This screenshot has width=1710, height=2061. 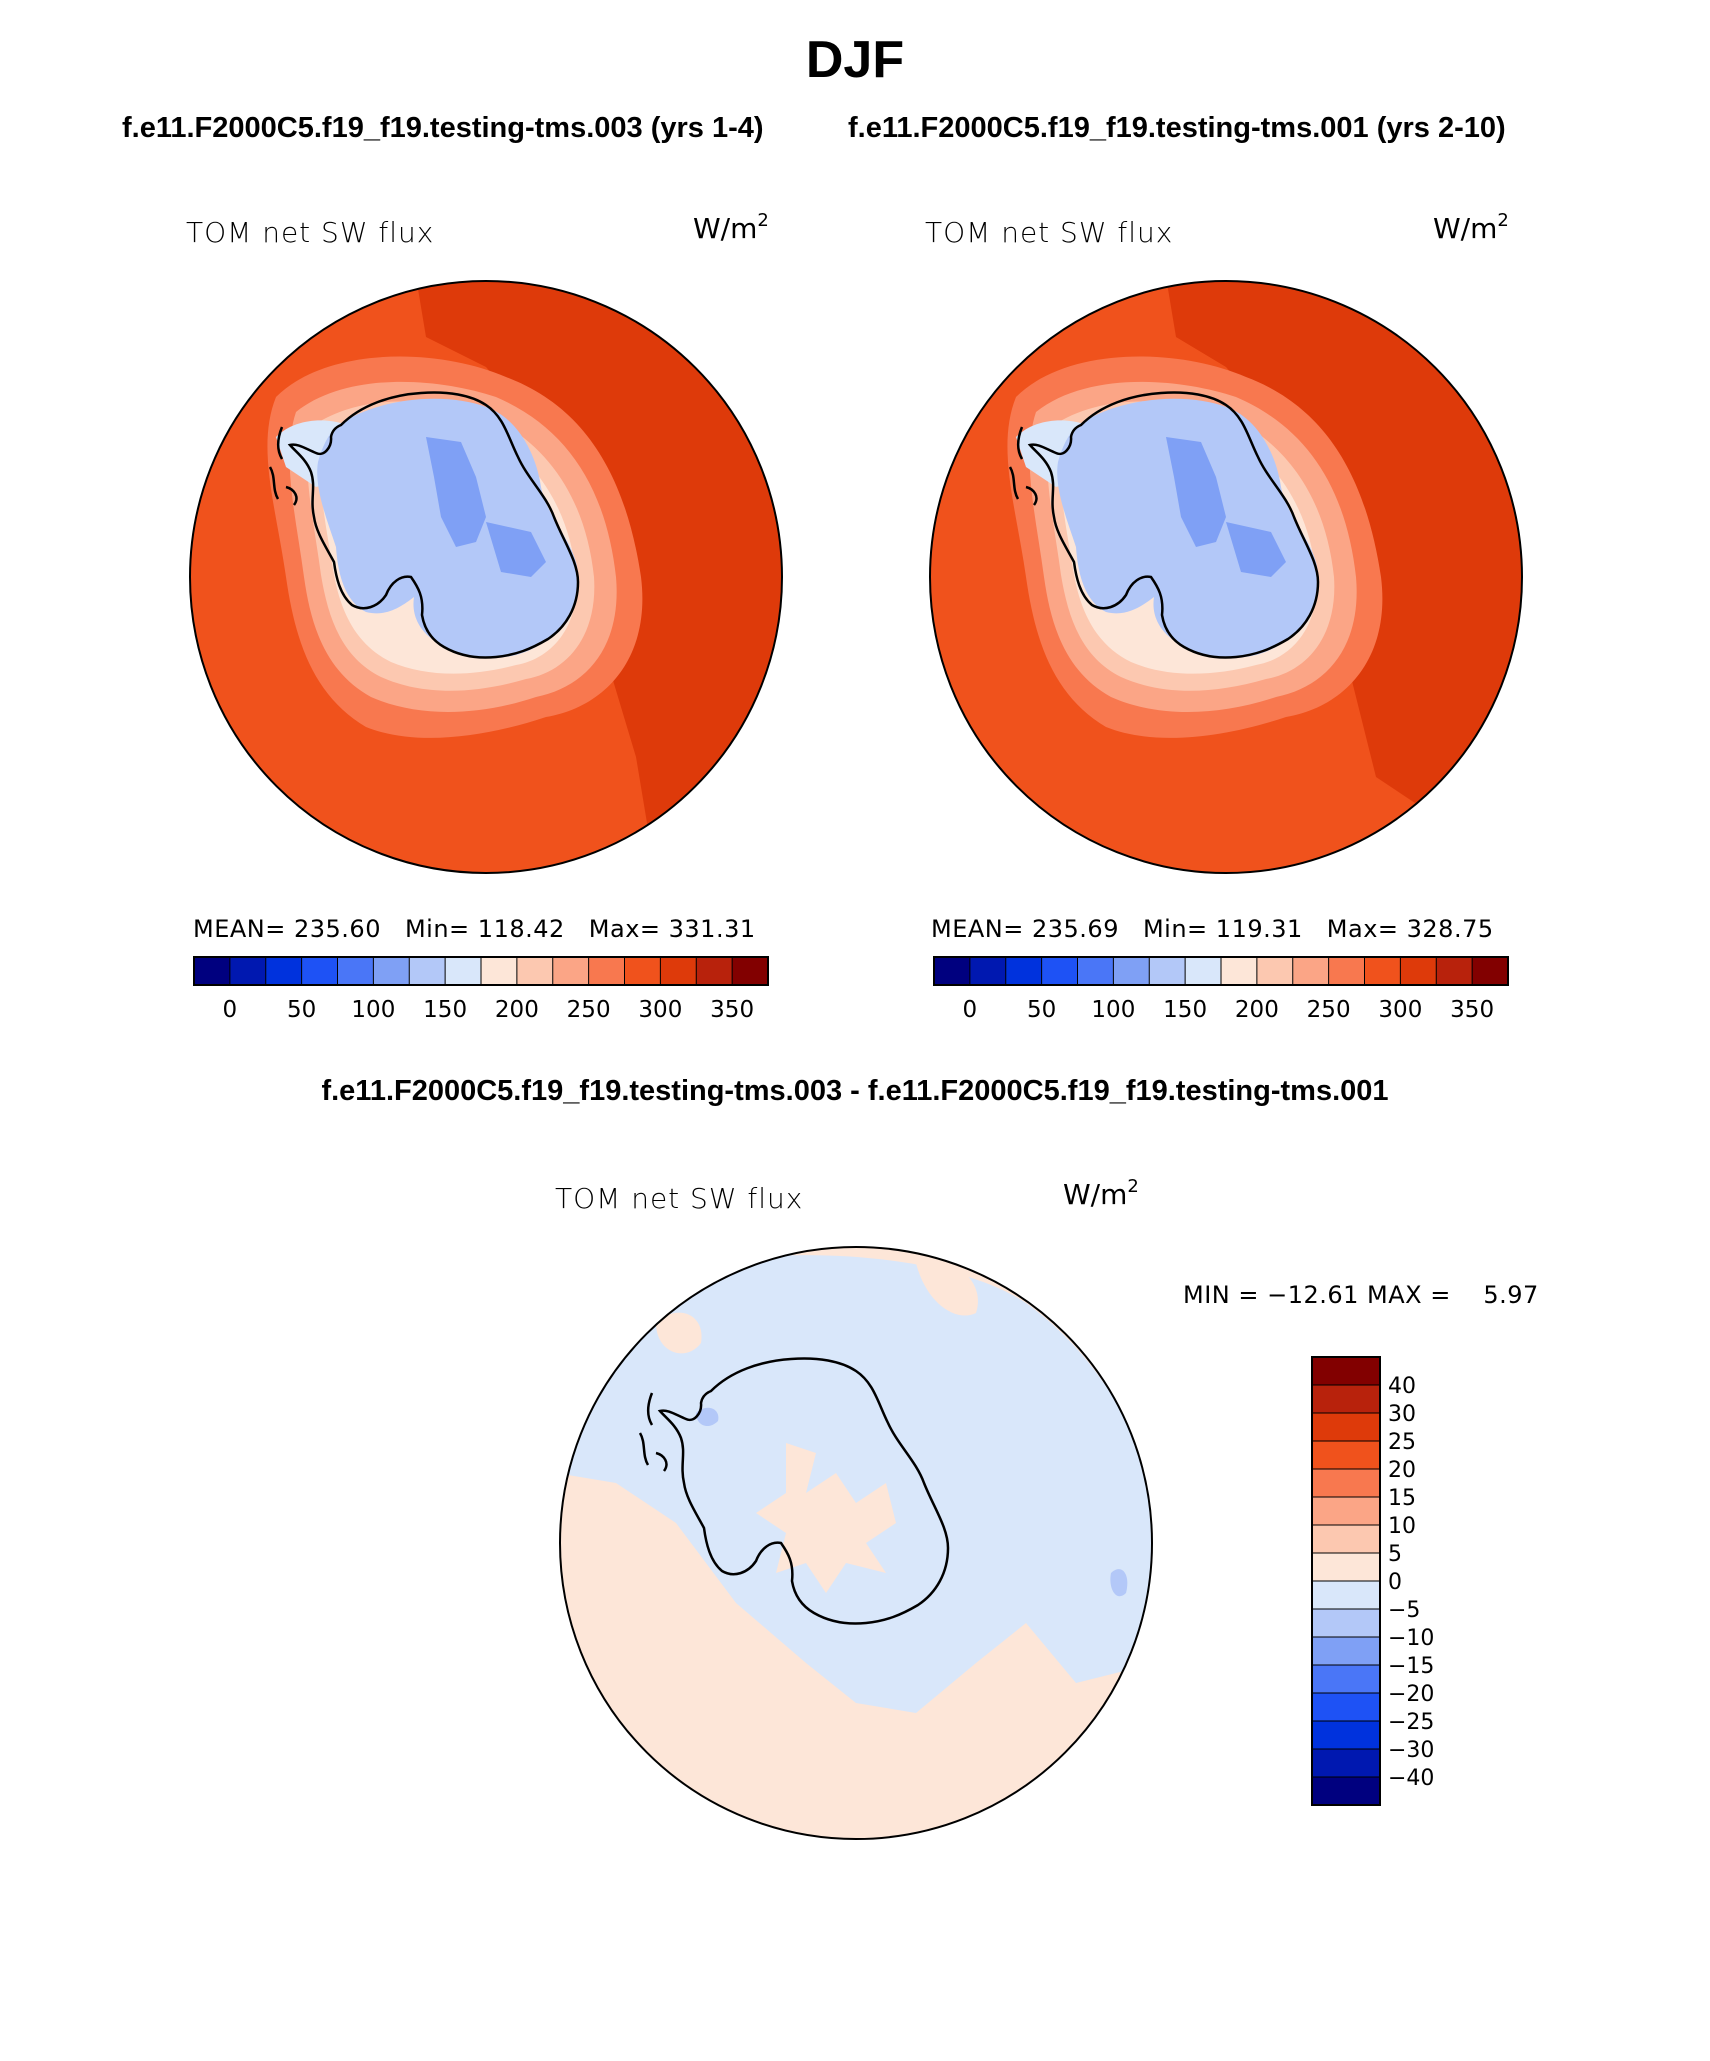 I want to click on negative-diff-region, so click(x=856, y=1484).